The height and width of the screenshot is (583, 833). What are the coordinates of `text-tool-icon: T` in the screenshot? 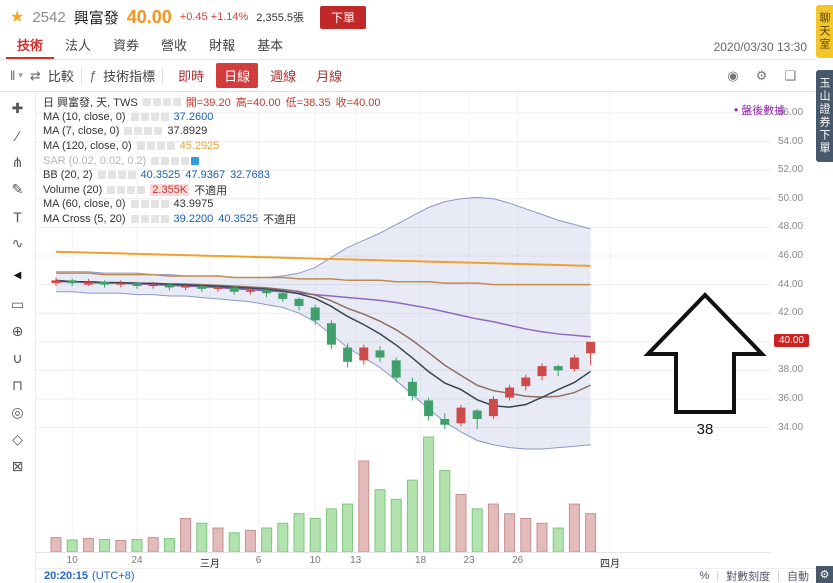 It's located at (17, 216).